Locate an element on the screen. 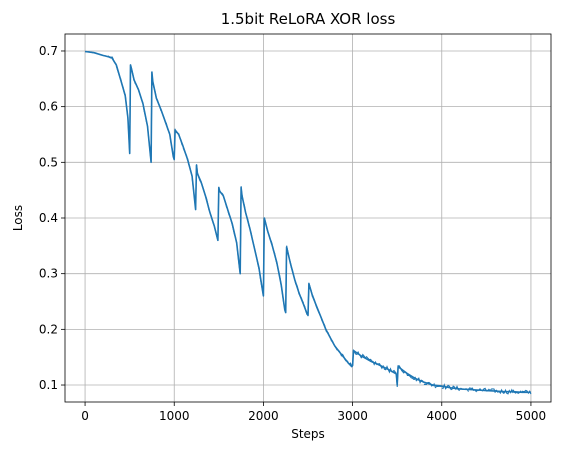 The width and height of the screenshot is (567, 455). y-tick-label: 0.2 is located at coordinates (48, 329).